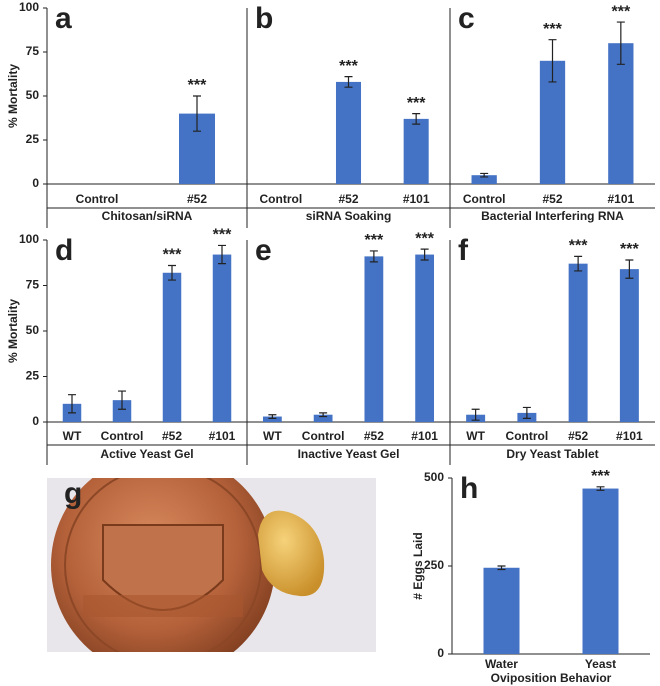  Describe the element at coordinates (501, 664) in the screenshot. I see `x-tick-label: Water` at that location.